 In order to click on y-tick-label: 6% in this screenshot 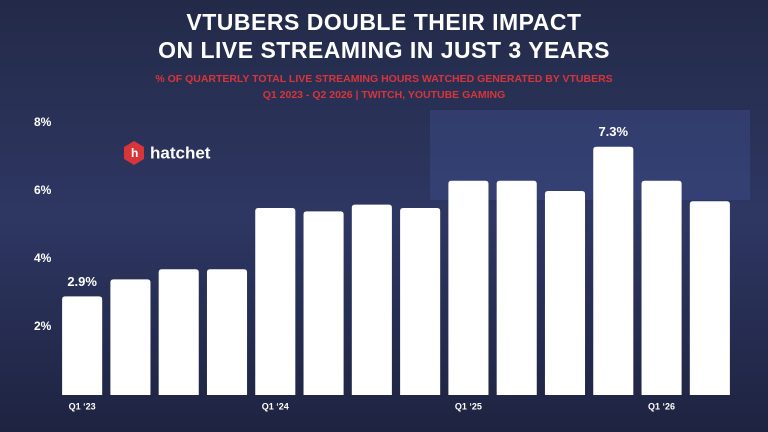, I will do `click(43, 190)`.